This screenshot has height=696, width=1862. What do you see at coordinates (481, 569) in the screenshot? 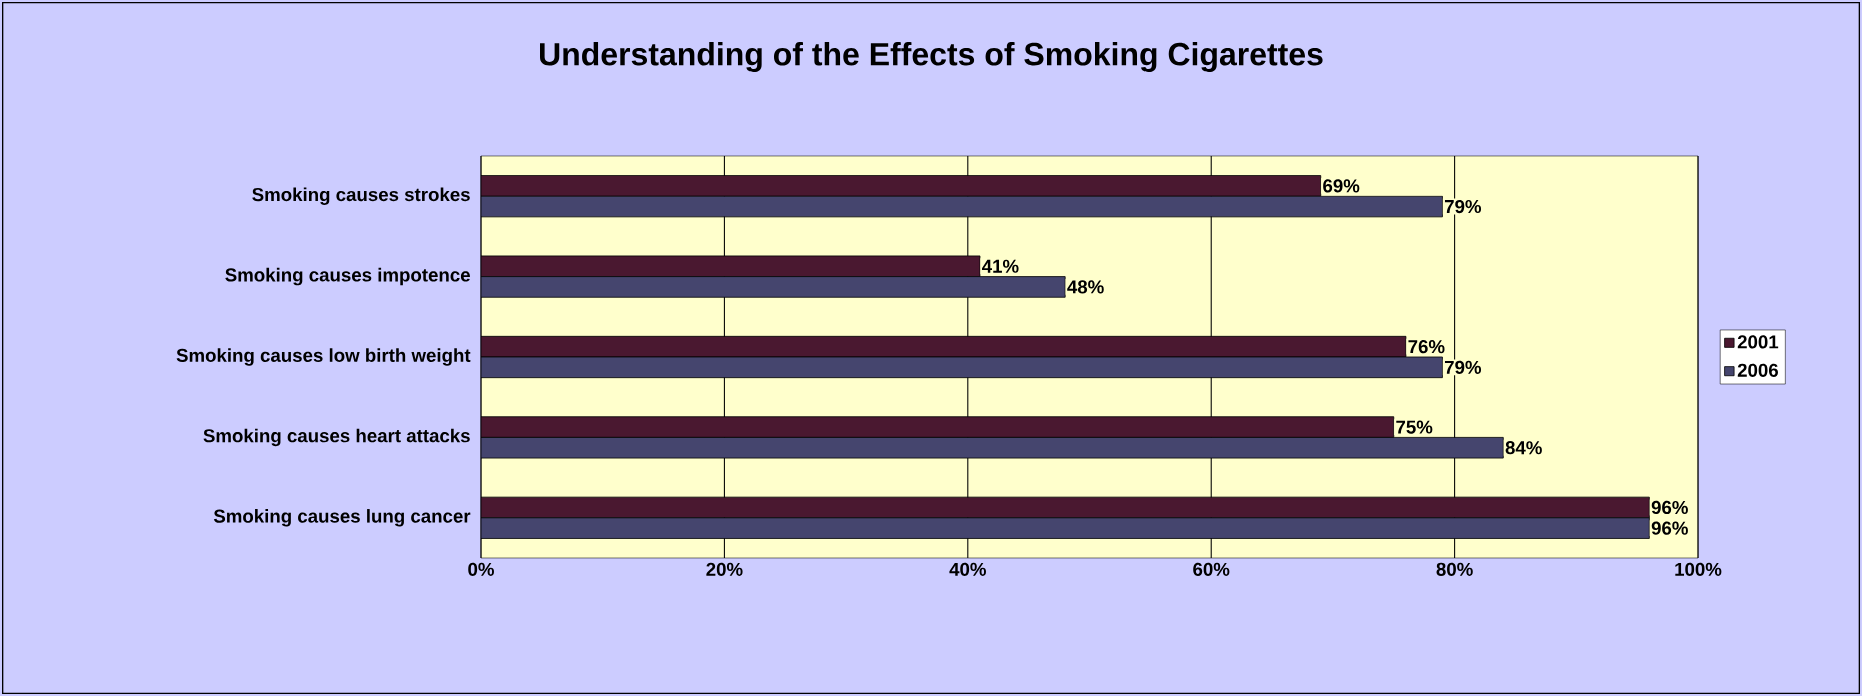
I see `x-tick-label: 0%` at bounding box center [481, 569].